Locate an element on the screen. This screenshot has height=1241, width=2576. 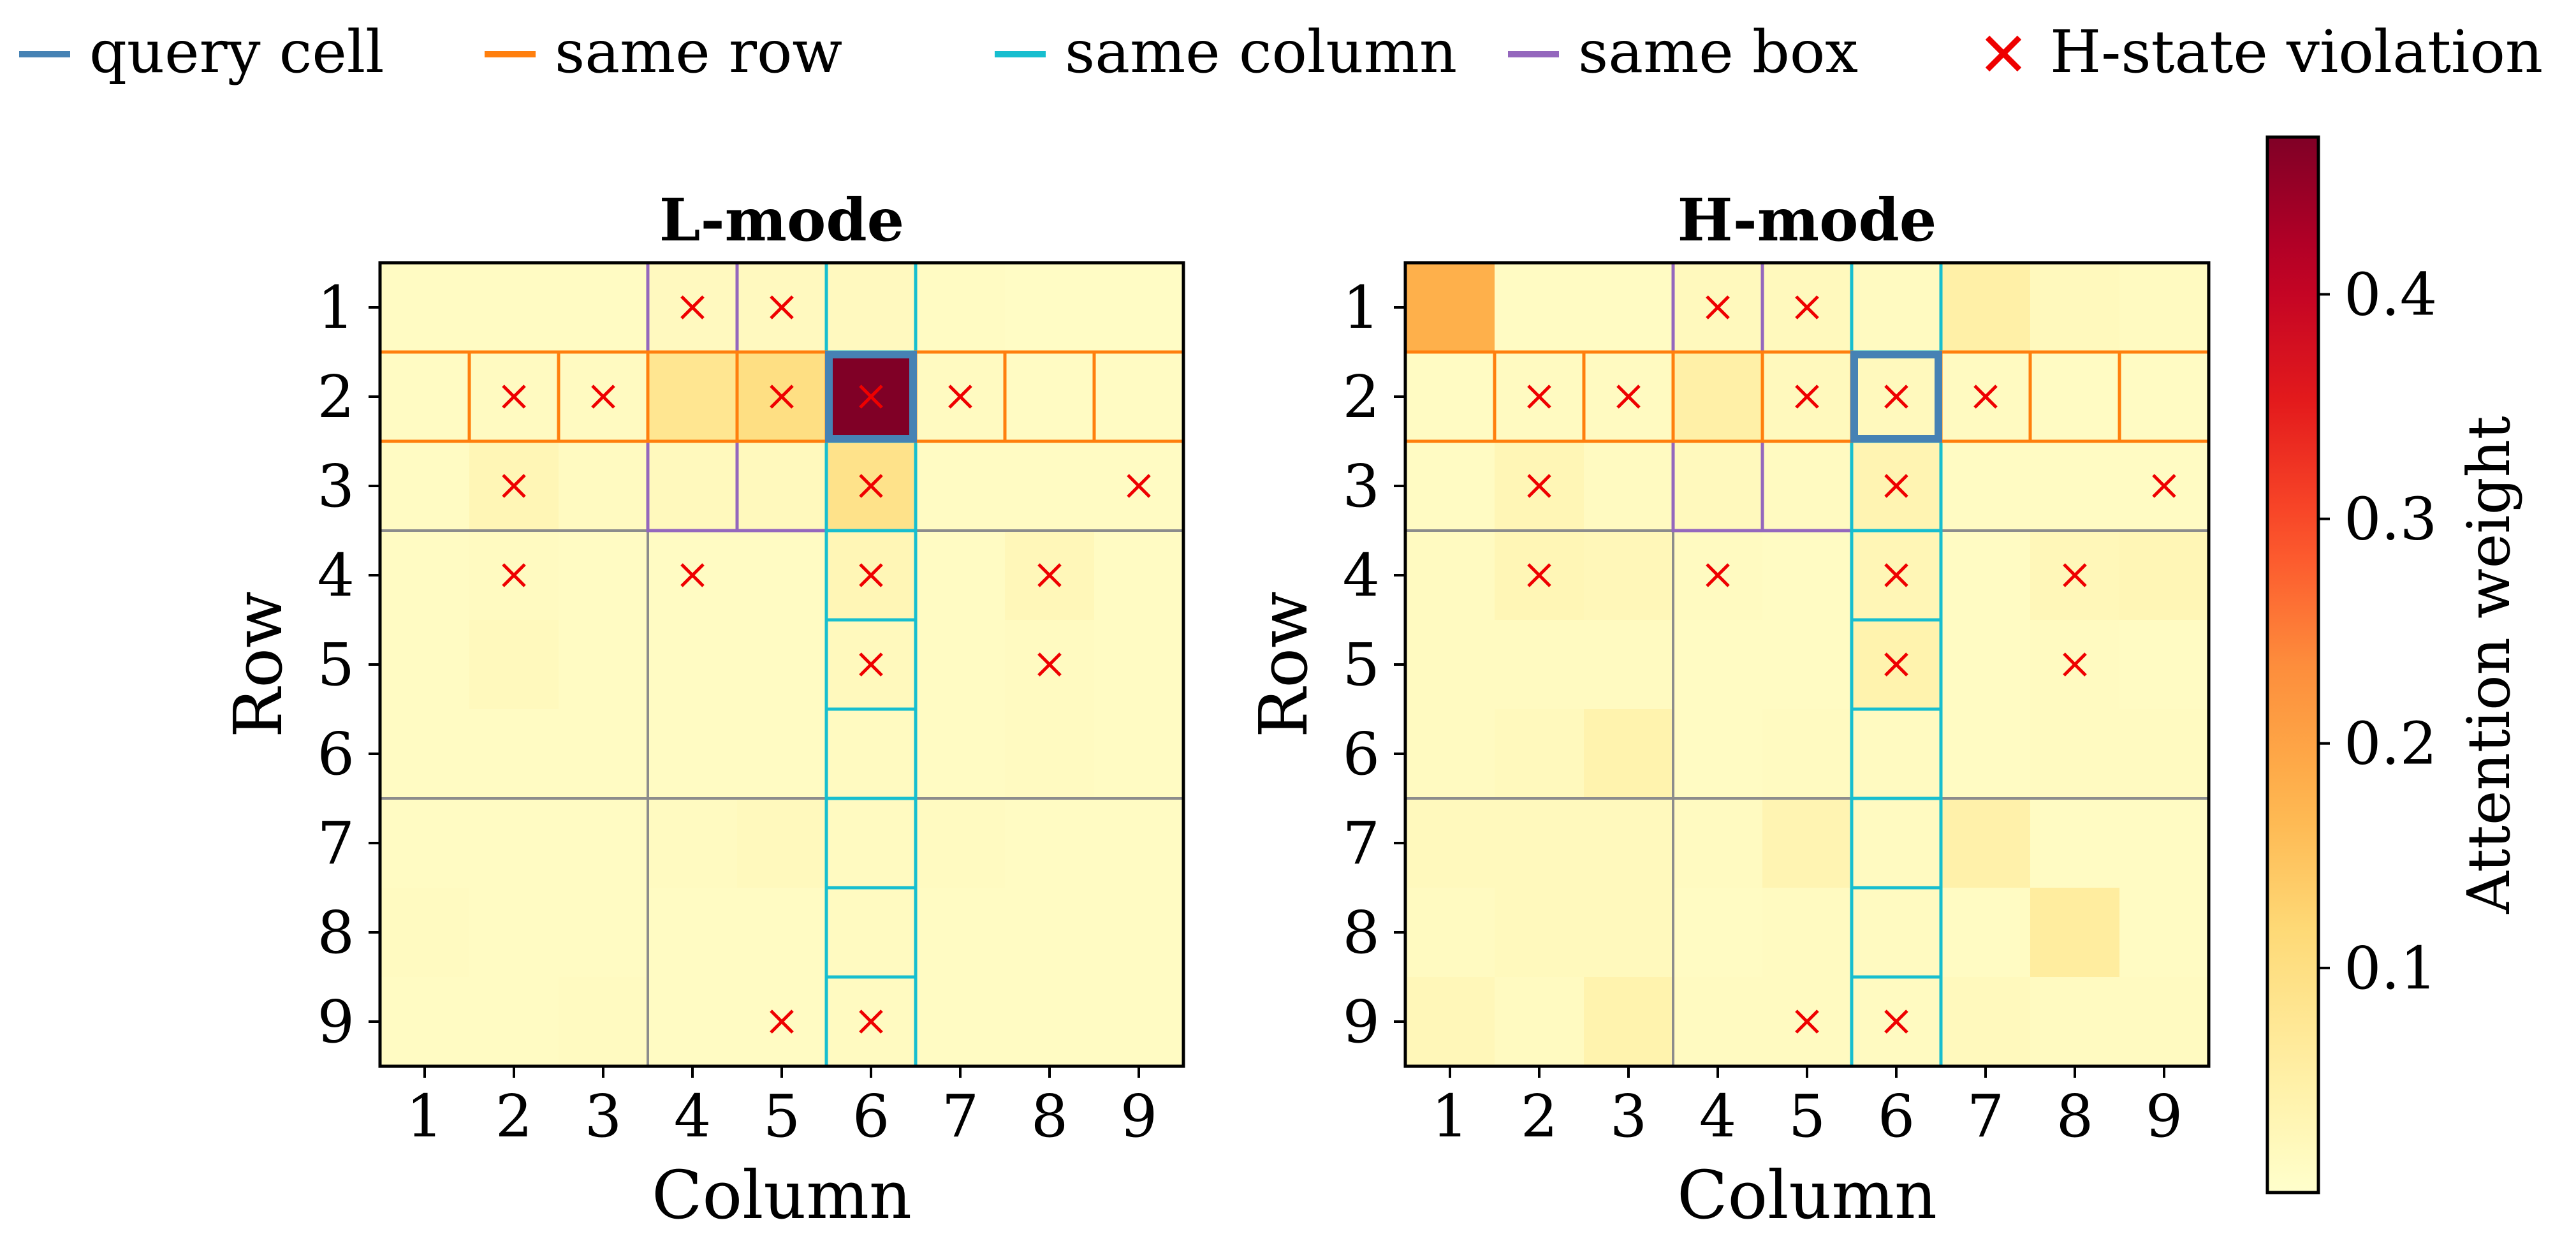
legend-item-col: same column is located at coordinates (1226, 52).